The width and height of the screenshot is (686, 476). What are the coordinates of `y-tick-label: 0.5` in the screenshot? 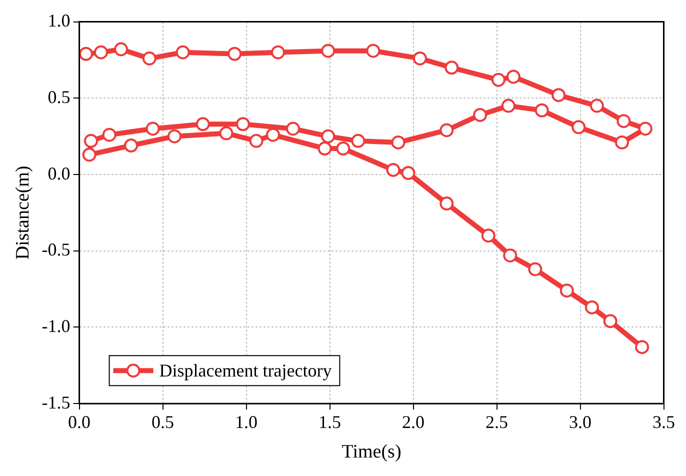 It's located at (59, 96).